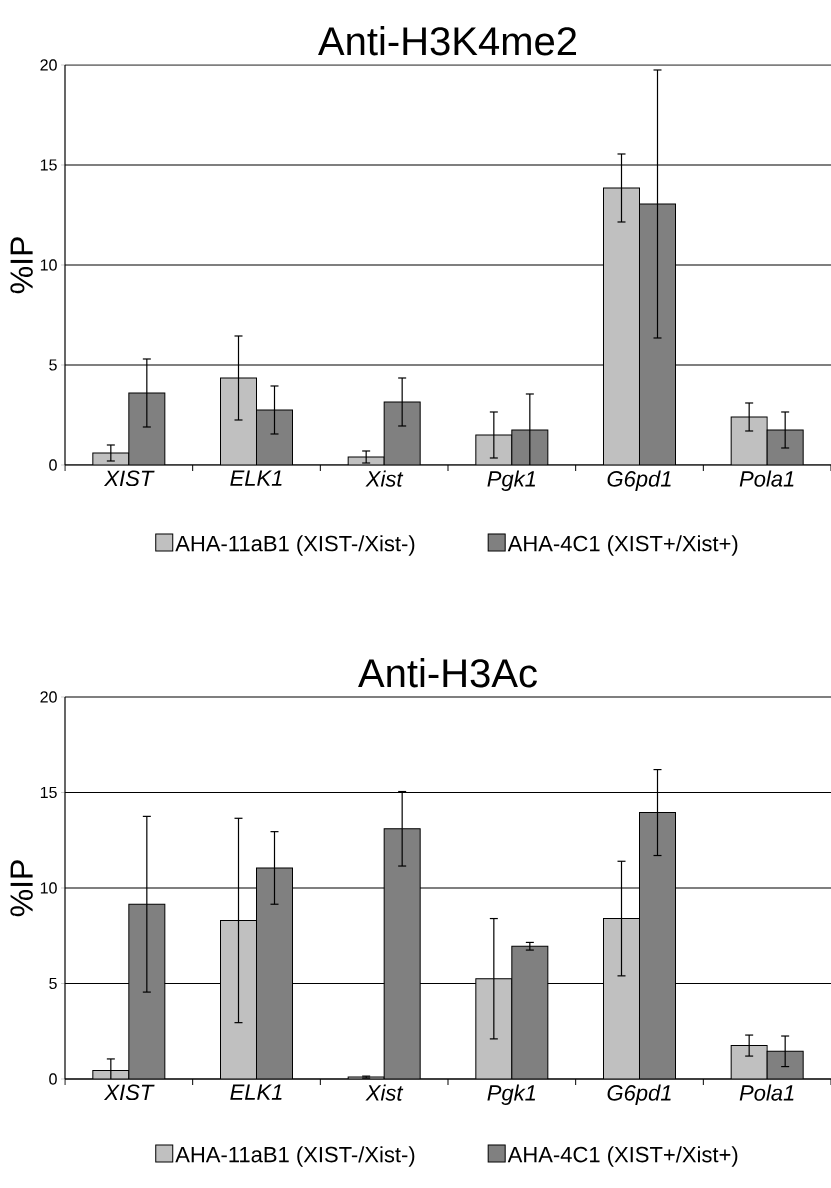  What do you see at coordinates (447, 673) in the screenshot?
I see `chart-title: Anti-H3Ac` at bounding box center [447, 673].